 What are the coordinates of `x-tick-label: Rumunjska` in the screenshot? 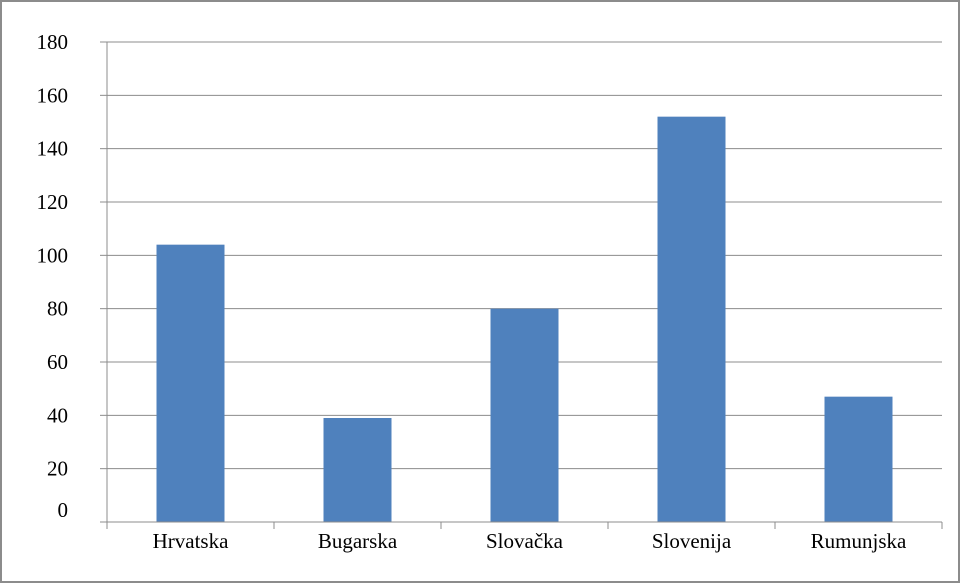 It's located at (859, 541).